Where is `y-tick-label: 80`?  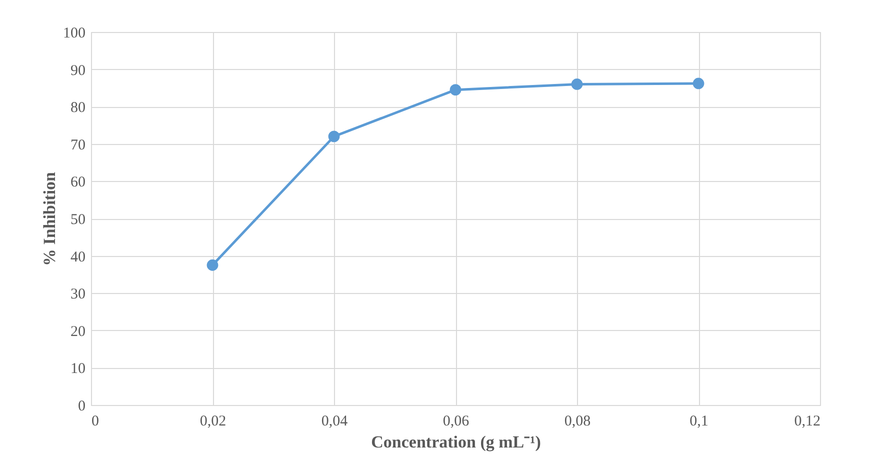
y-tick-label: 80 is located at coordinates (78, 108).